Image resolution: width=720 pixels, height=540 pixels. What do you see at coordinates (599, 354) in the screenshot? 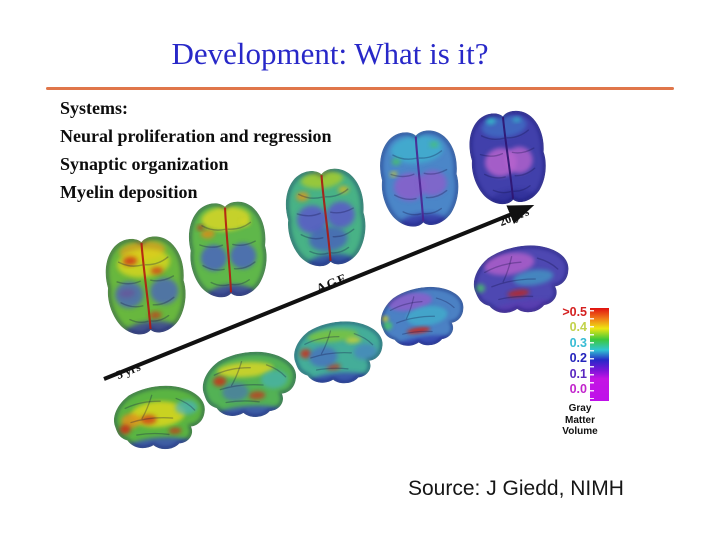
I see `colorbar` at bounding box center [599, 354].